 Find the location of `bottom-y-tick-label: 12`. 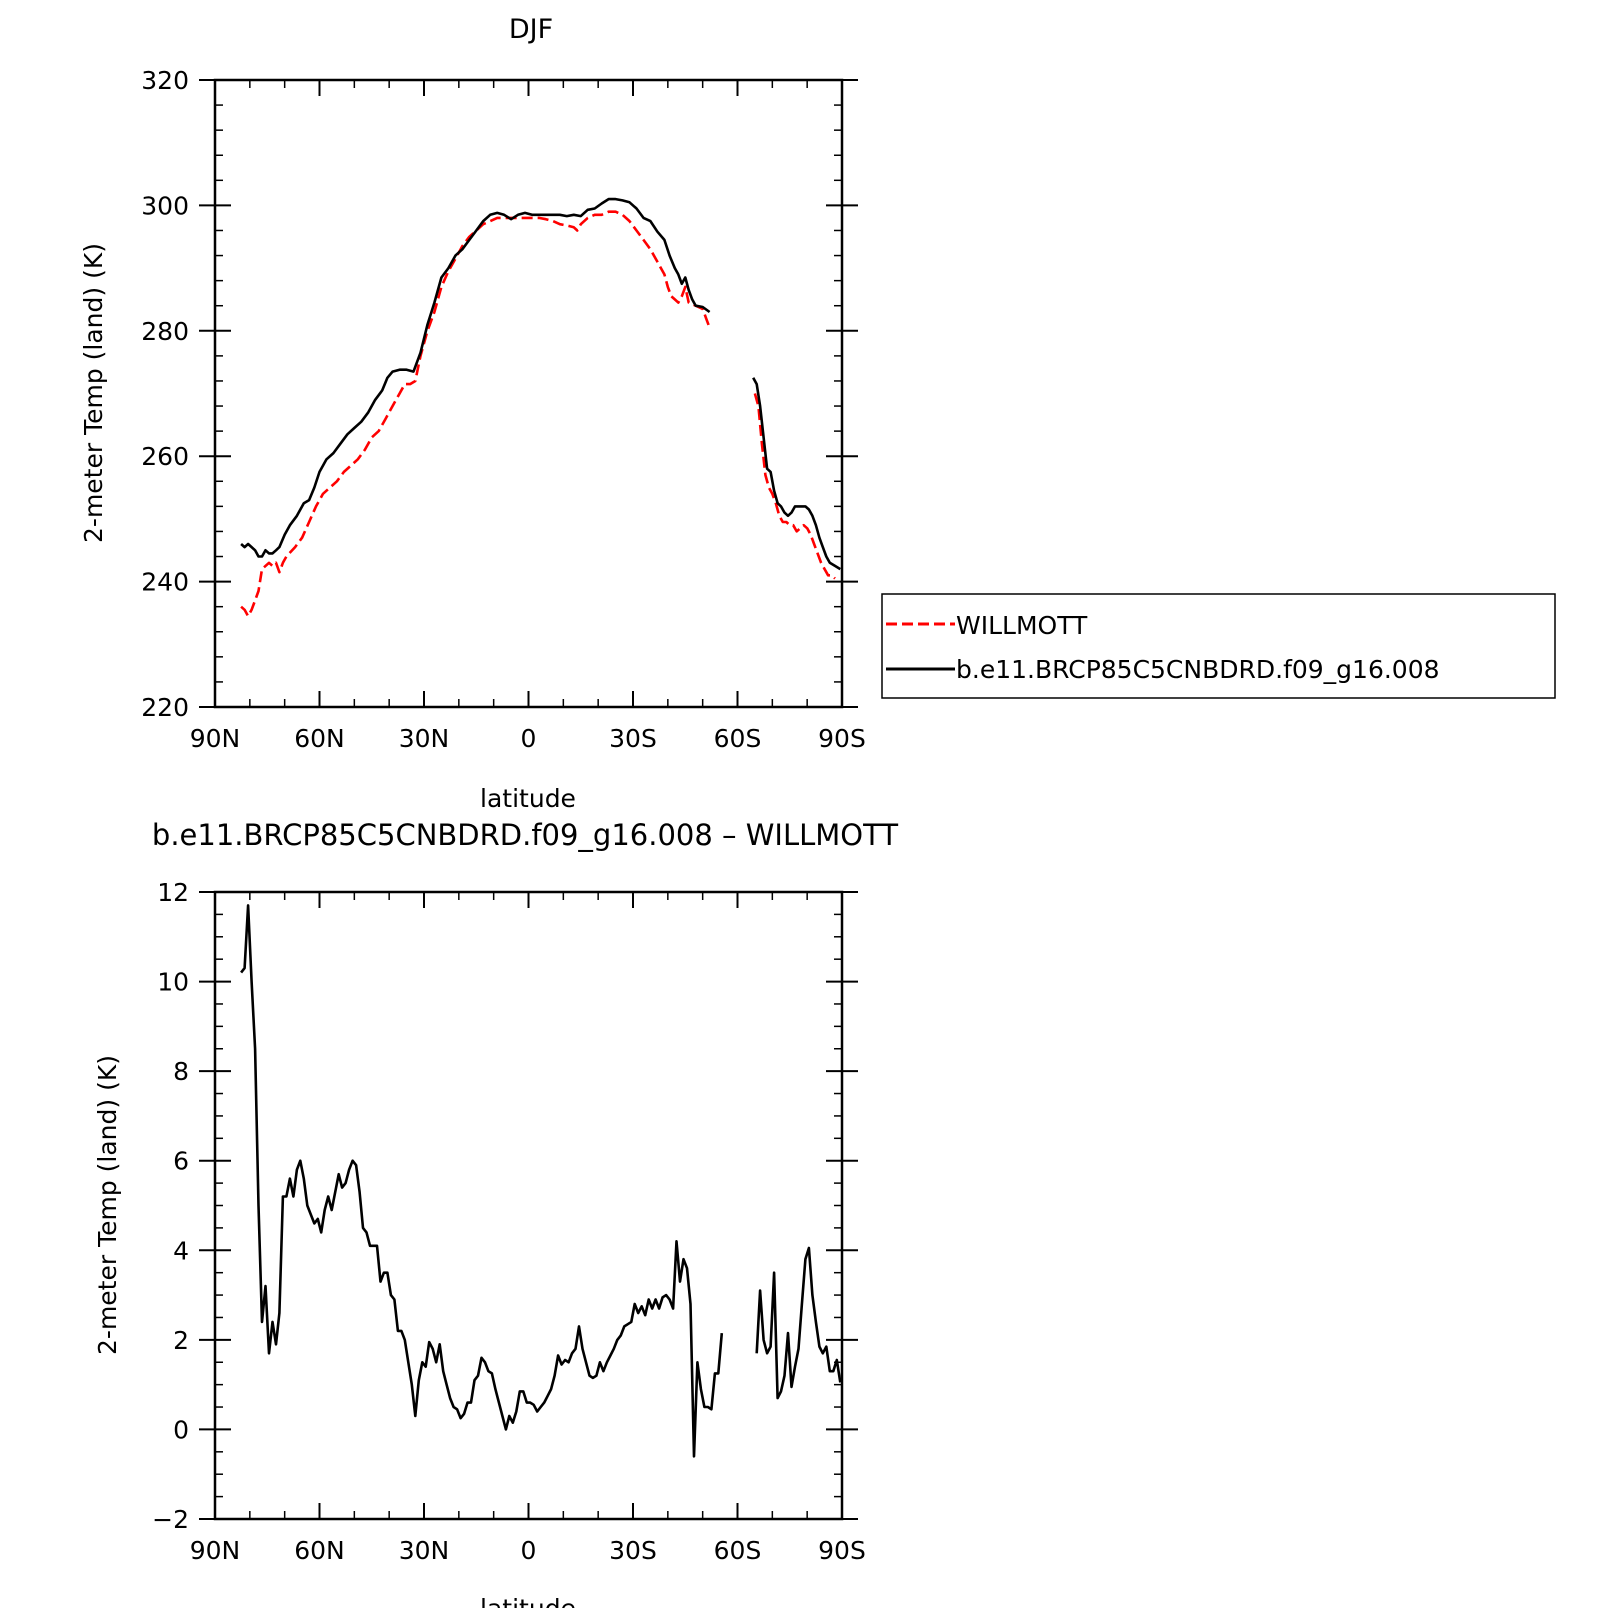

bottom-y-tick-label: 12 is located at coordinates (173, 892).